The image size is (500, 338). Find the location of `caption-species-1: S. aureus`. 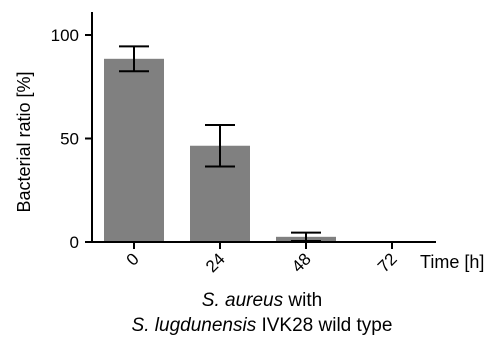

caption-species-1: S. aureus is located at coordinates (243, 300).